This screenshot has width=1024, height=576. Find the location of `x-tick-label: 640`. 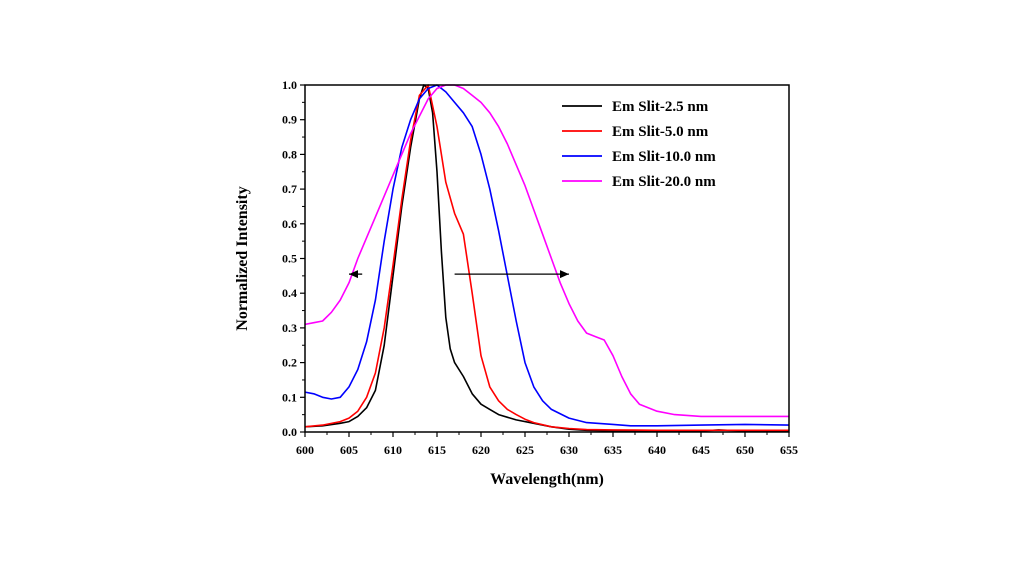

x-tick-label: 640 is located at coordinates (657, 450).